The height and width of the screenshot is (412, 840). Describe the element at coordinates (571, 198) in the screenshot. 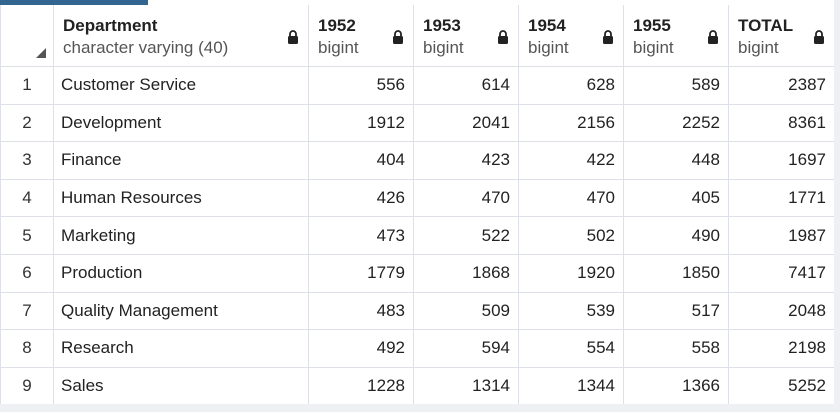

I see `cell-1954: 470` at that location.